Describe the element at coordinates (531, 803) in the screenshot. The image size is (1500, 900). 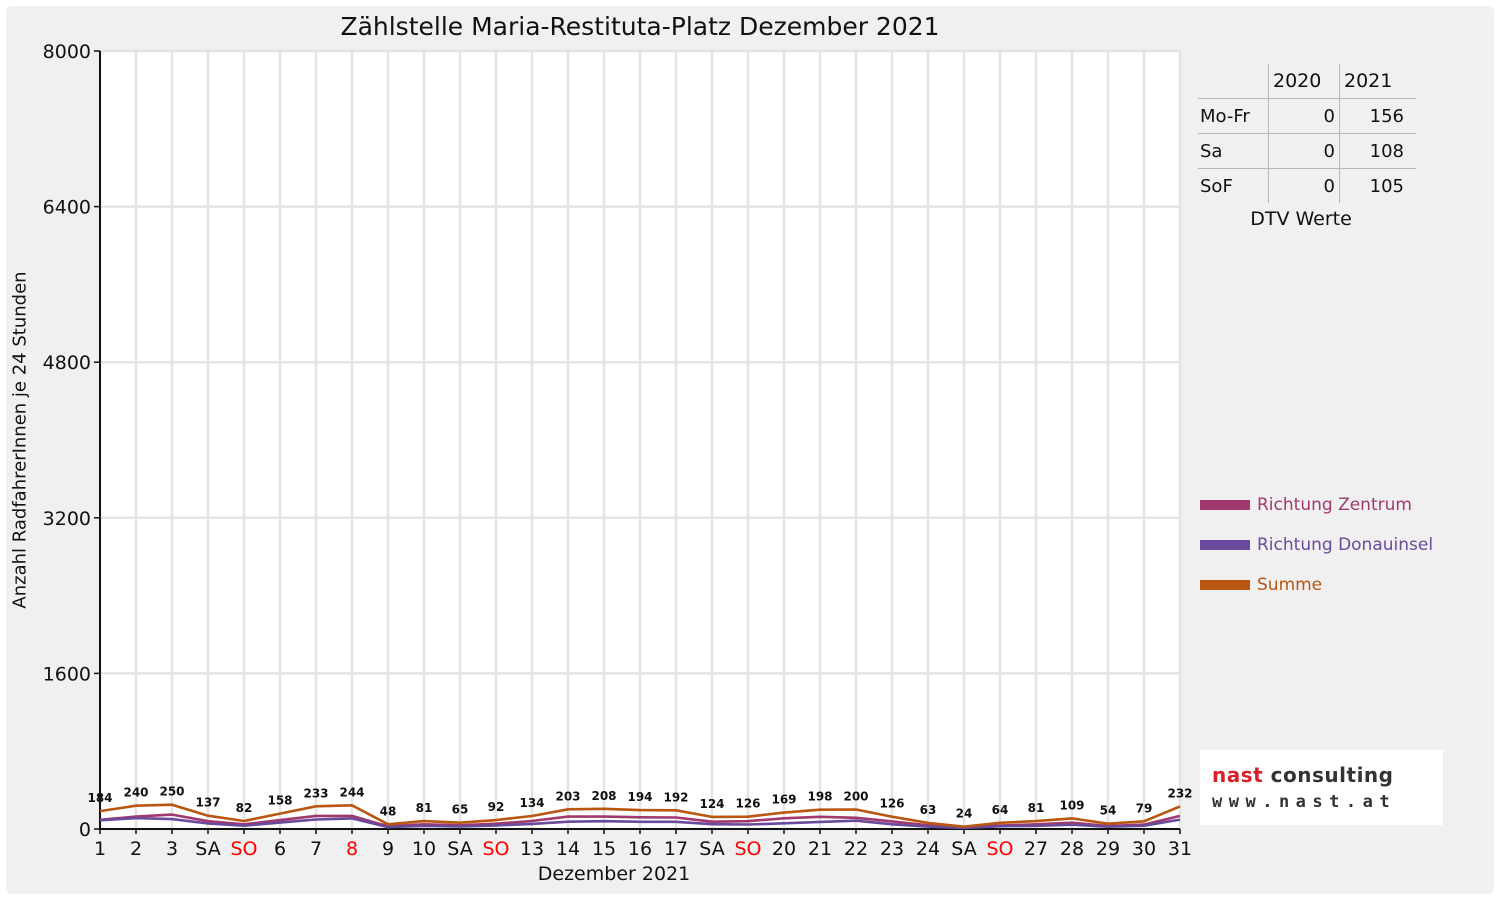
I see `data-label: 134` at that location.